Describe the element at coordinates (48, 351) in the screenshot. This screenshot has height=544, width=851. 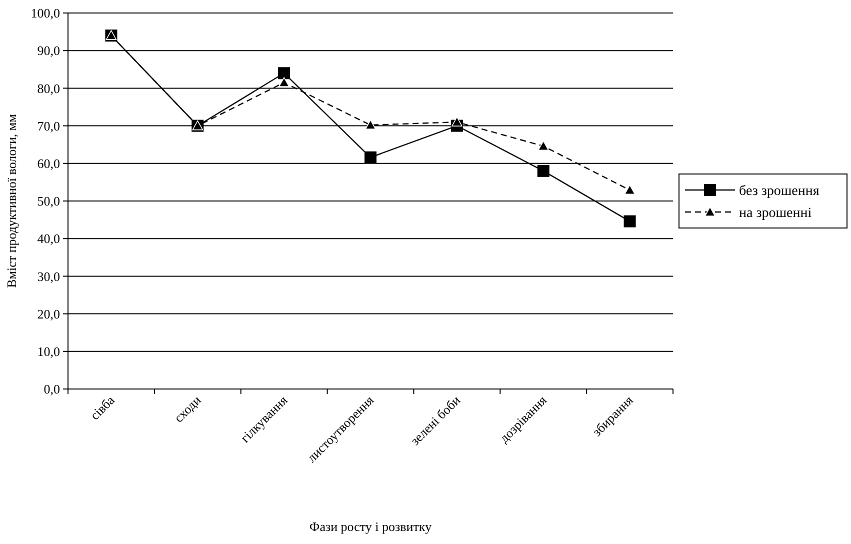
I see `y-tick-label: 10,0` at that location.